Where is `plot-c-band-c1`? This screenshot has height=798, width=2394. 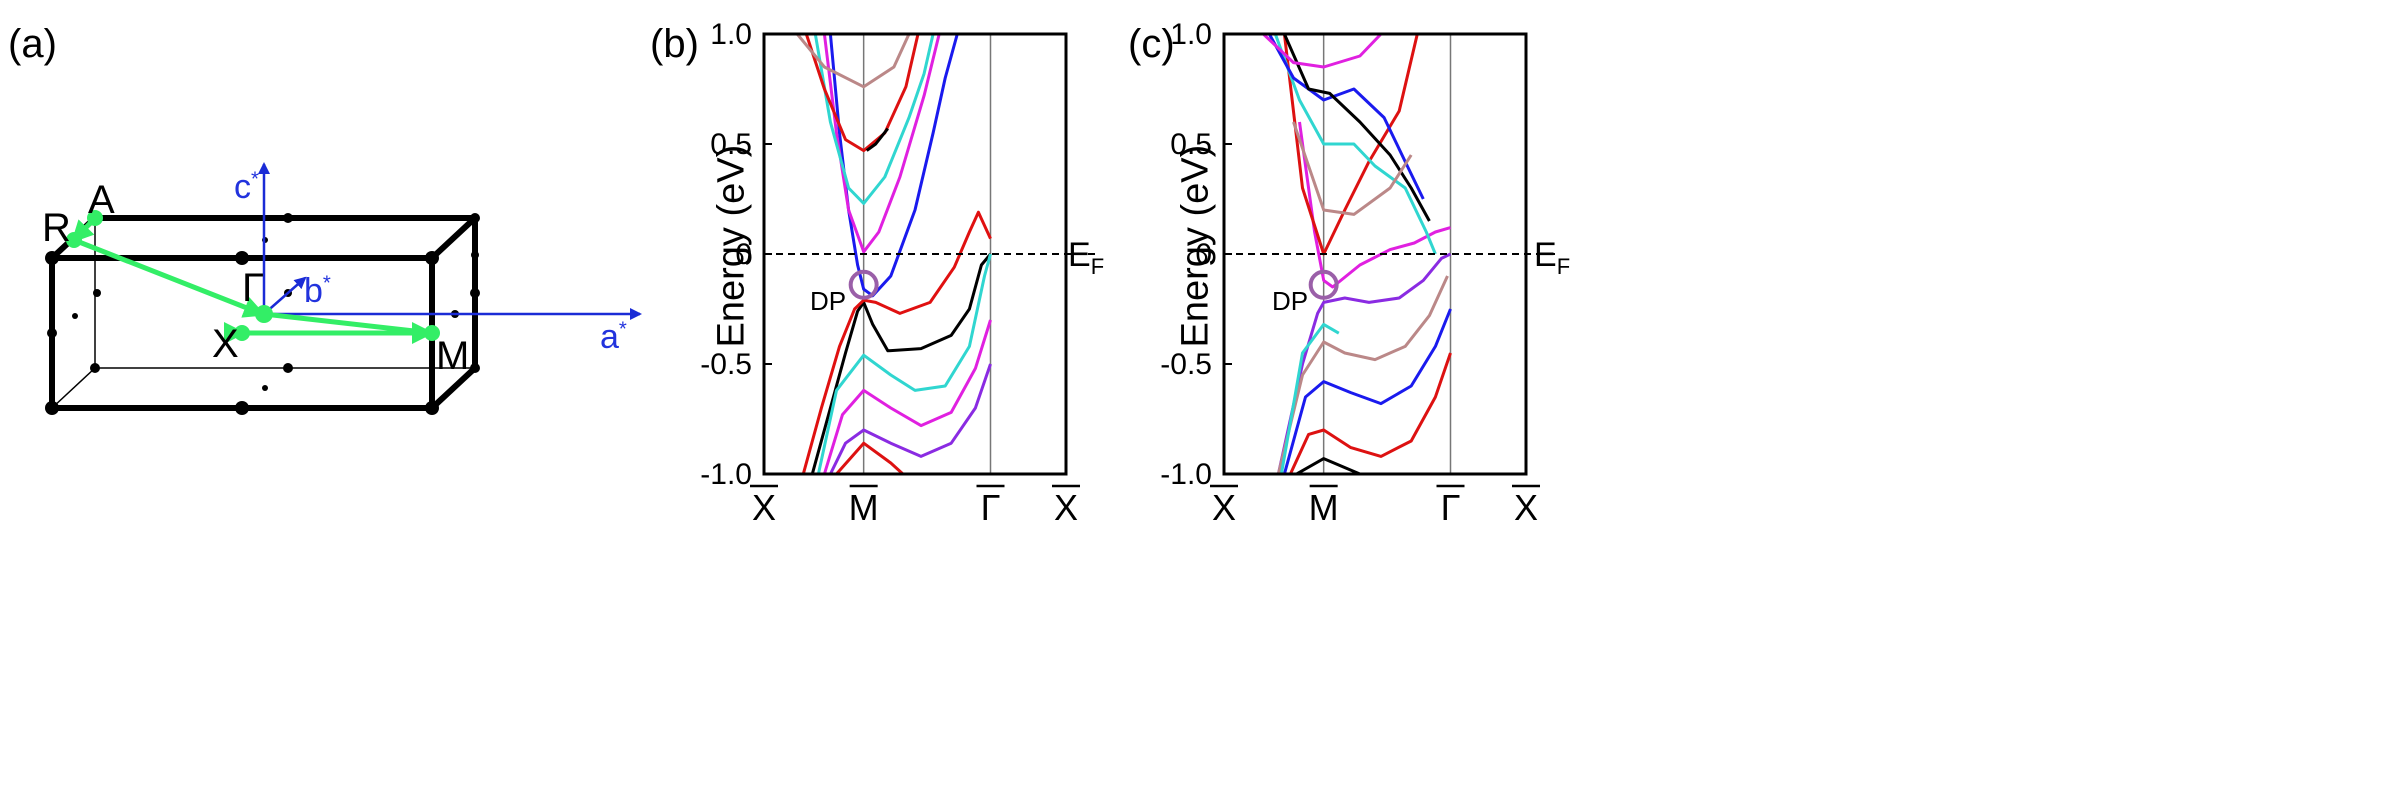 plot-c-band-c1 is located at coordinates (1350, 145).